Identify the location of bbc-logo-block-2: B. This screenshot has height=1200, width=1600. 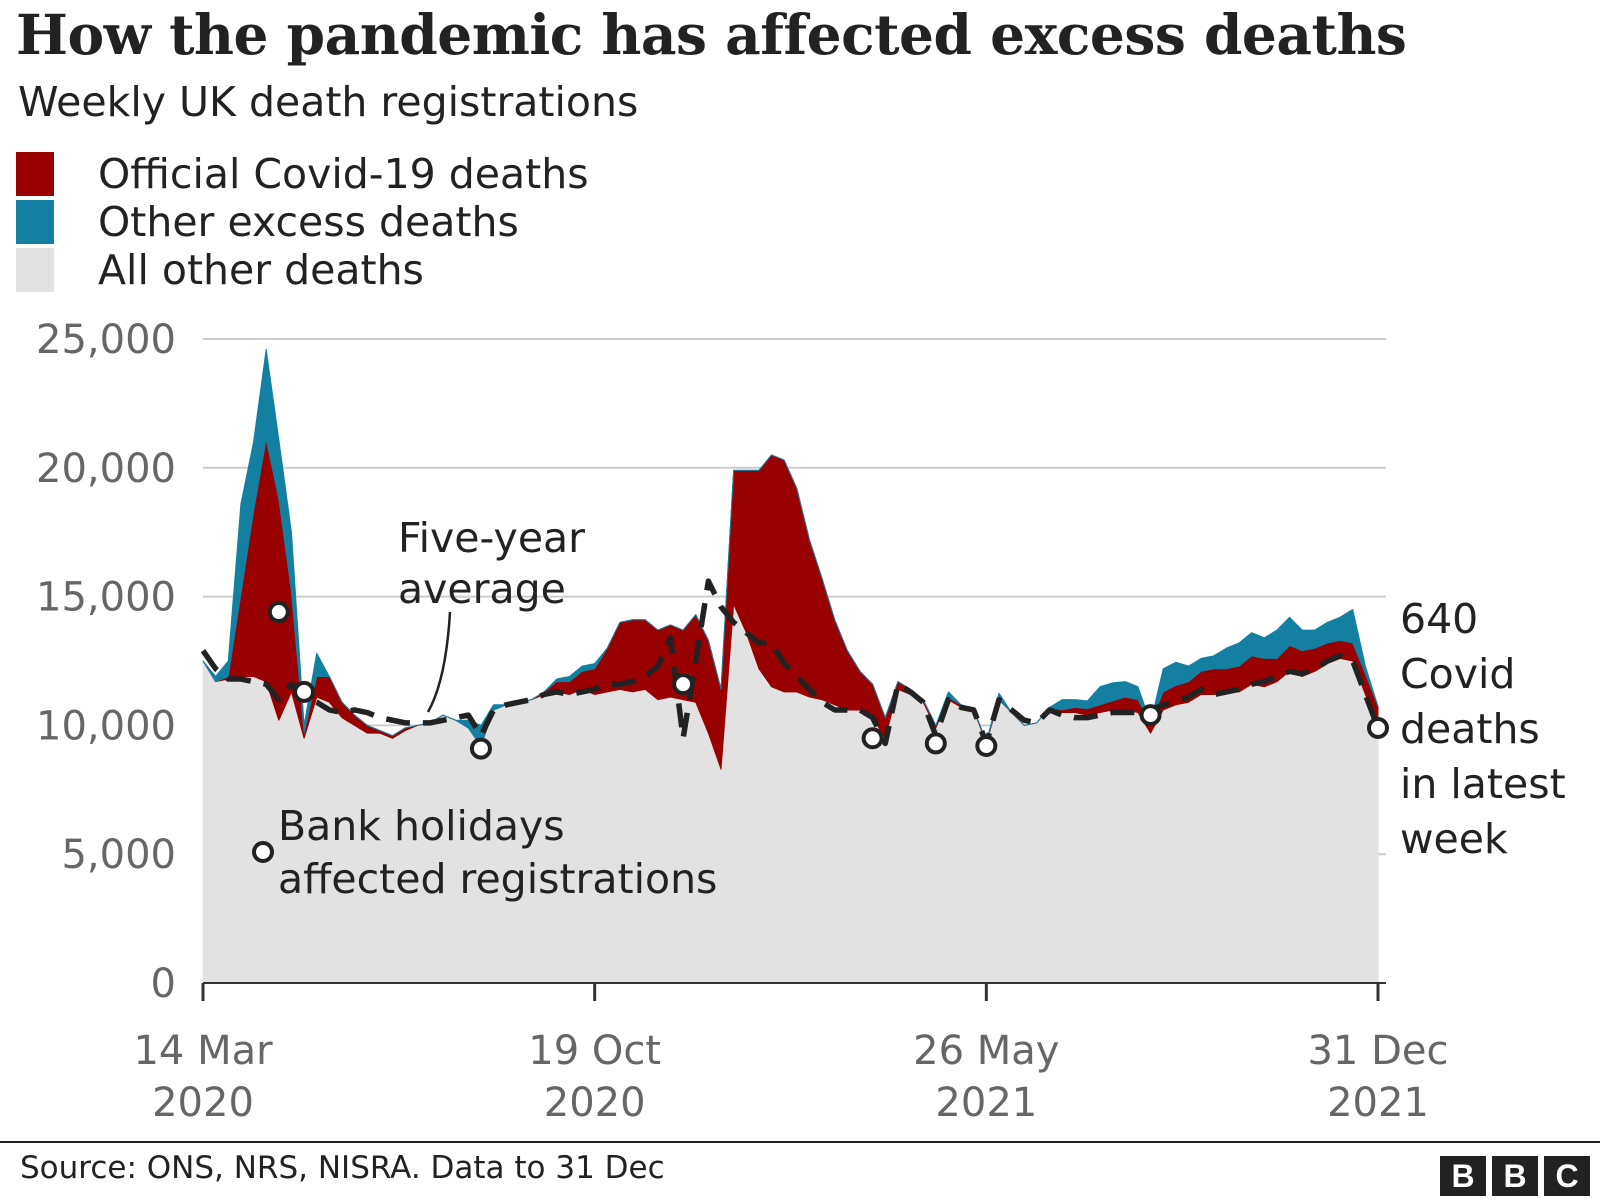
(1515, 1176).